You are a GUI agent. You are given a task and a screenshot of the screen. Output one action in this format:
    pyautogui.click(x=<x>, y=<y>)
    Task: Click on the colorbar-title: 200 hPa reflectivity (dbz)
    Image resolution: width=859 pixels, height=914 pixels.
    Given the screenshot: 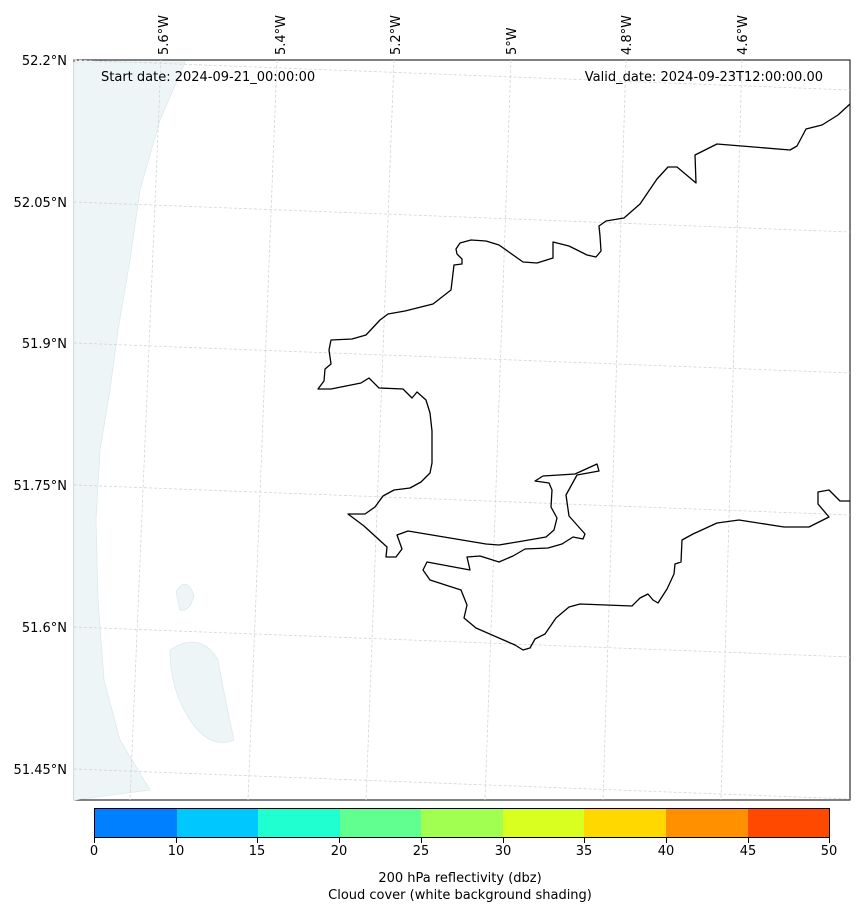 What is the action you would take?
    pyautogui.click(x=460, y=878)
    